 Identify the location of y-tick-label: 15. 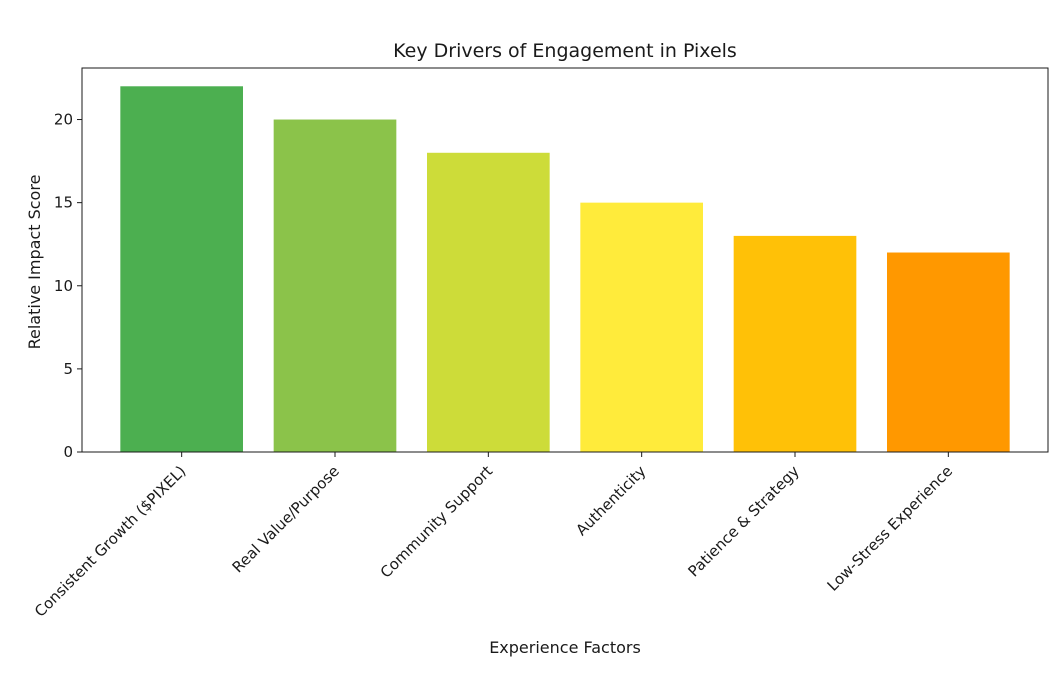
(63, 203).